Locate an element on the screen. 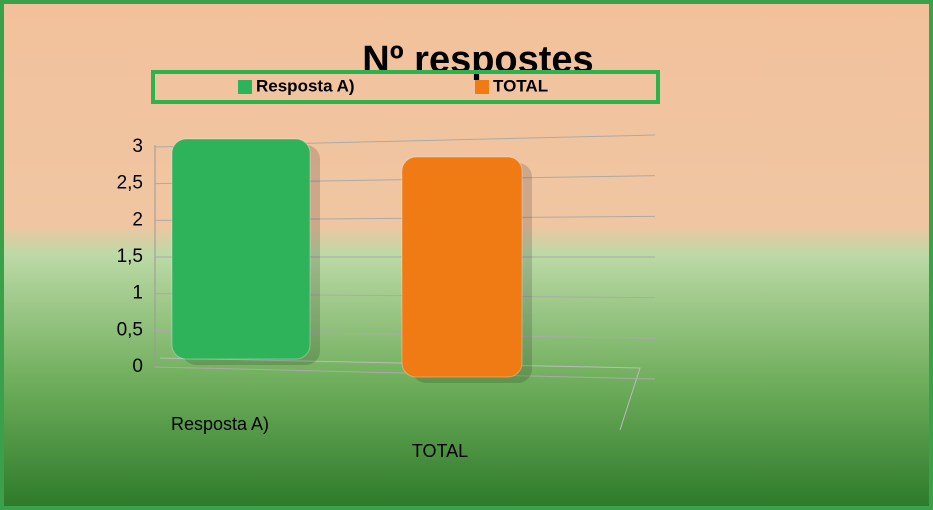 The width and height of the screenshot is (933, 510). y-tick-label: 0 is located at coordinates (137, 366).